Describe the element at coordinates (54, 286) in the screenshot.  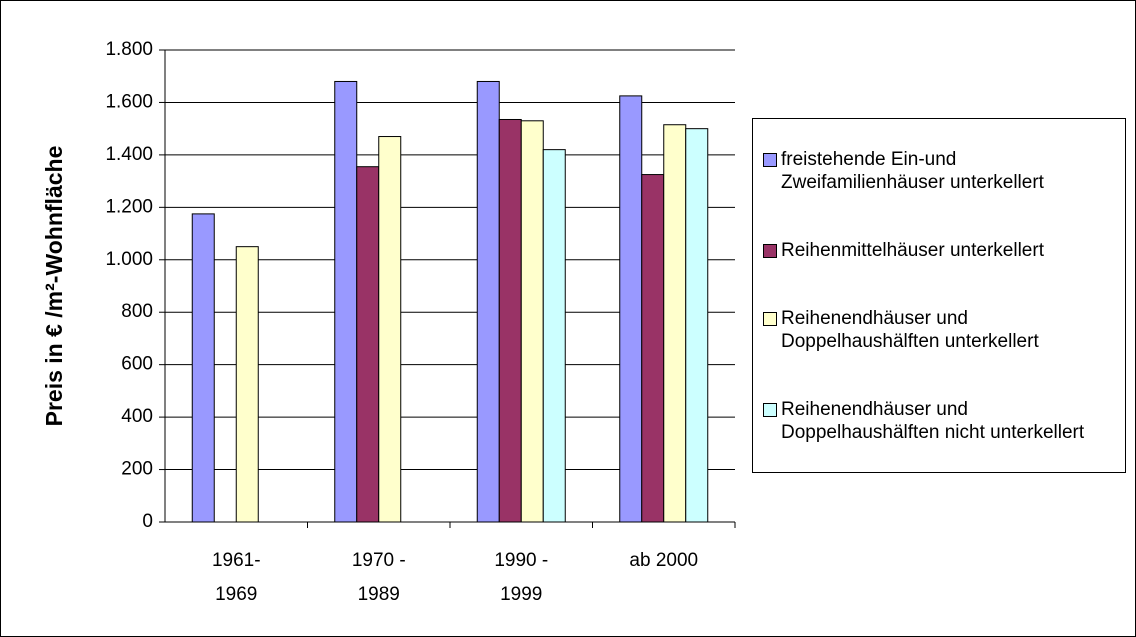
I see `y-axis-label: Preis in € /m²-Wohnfläche` at that location.